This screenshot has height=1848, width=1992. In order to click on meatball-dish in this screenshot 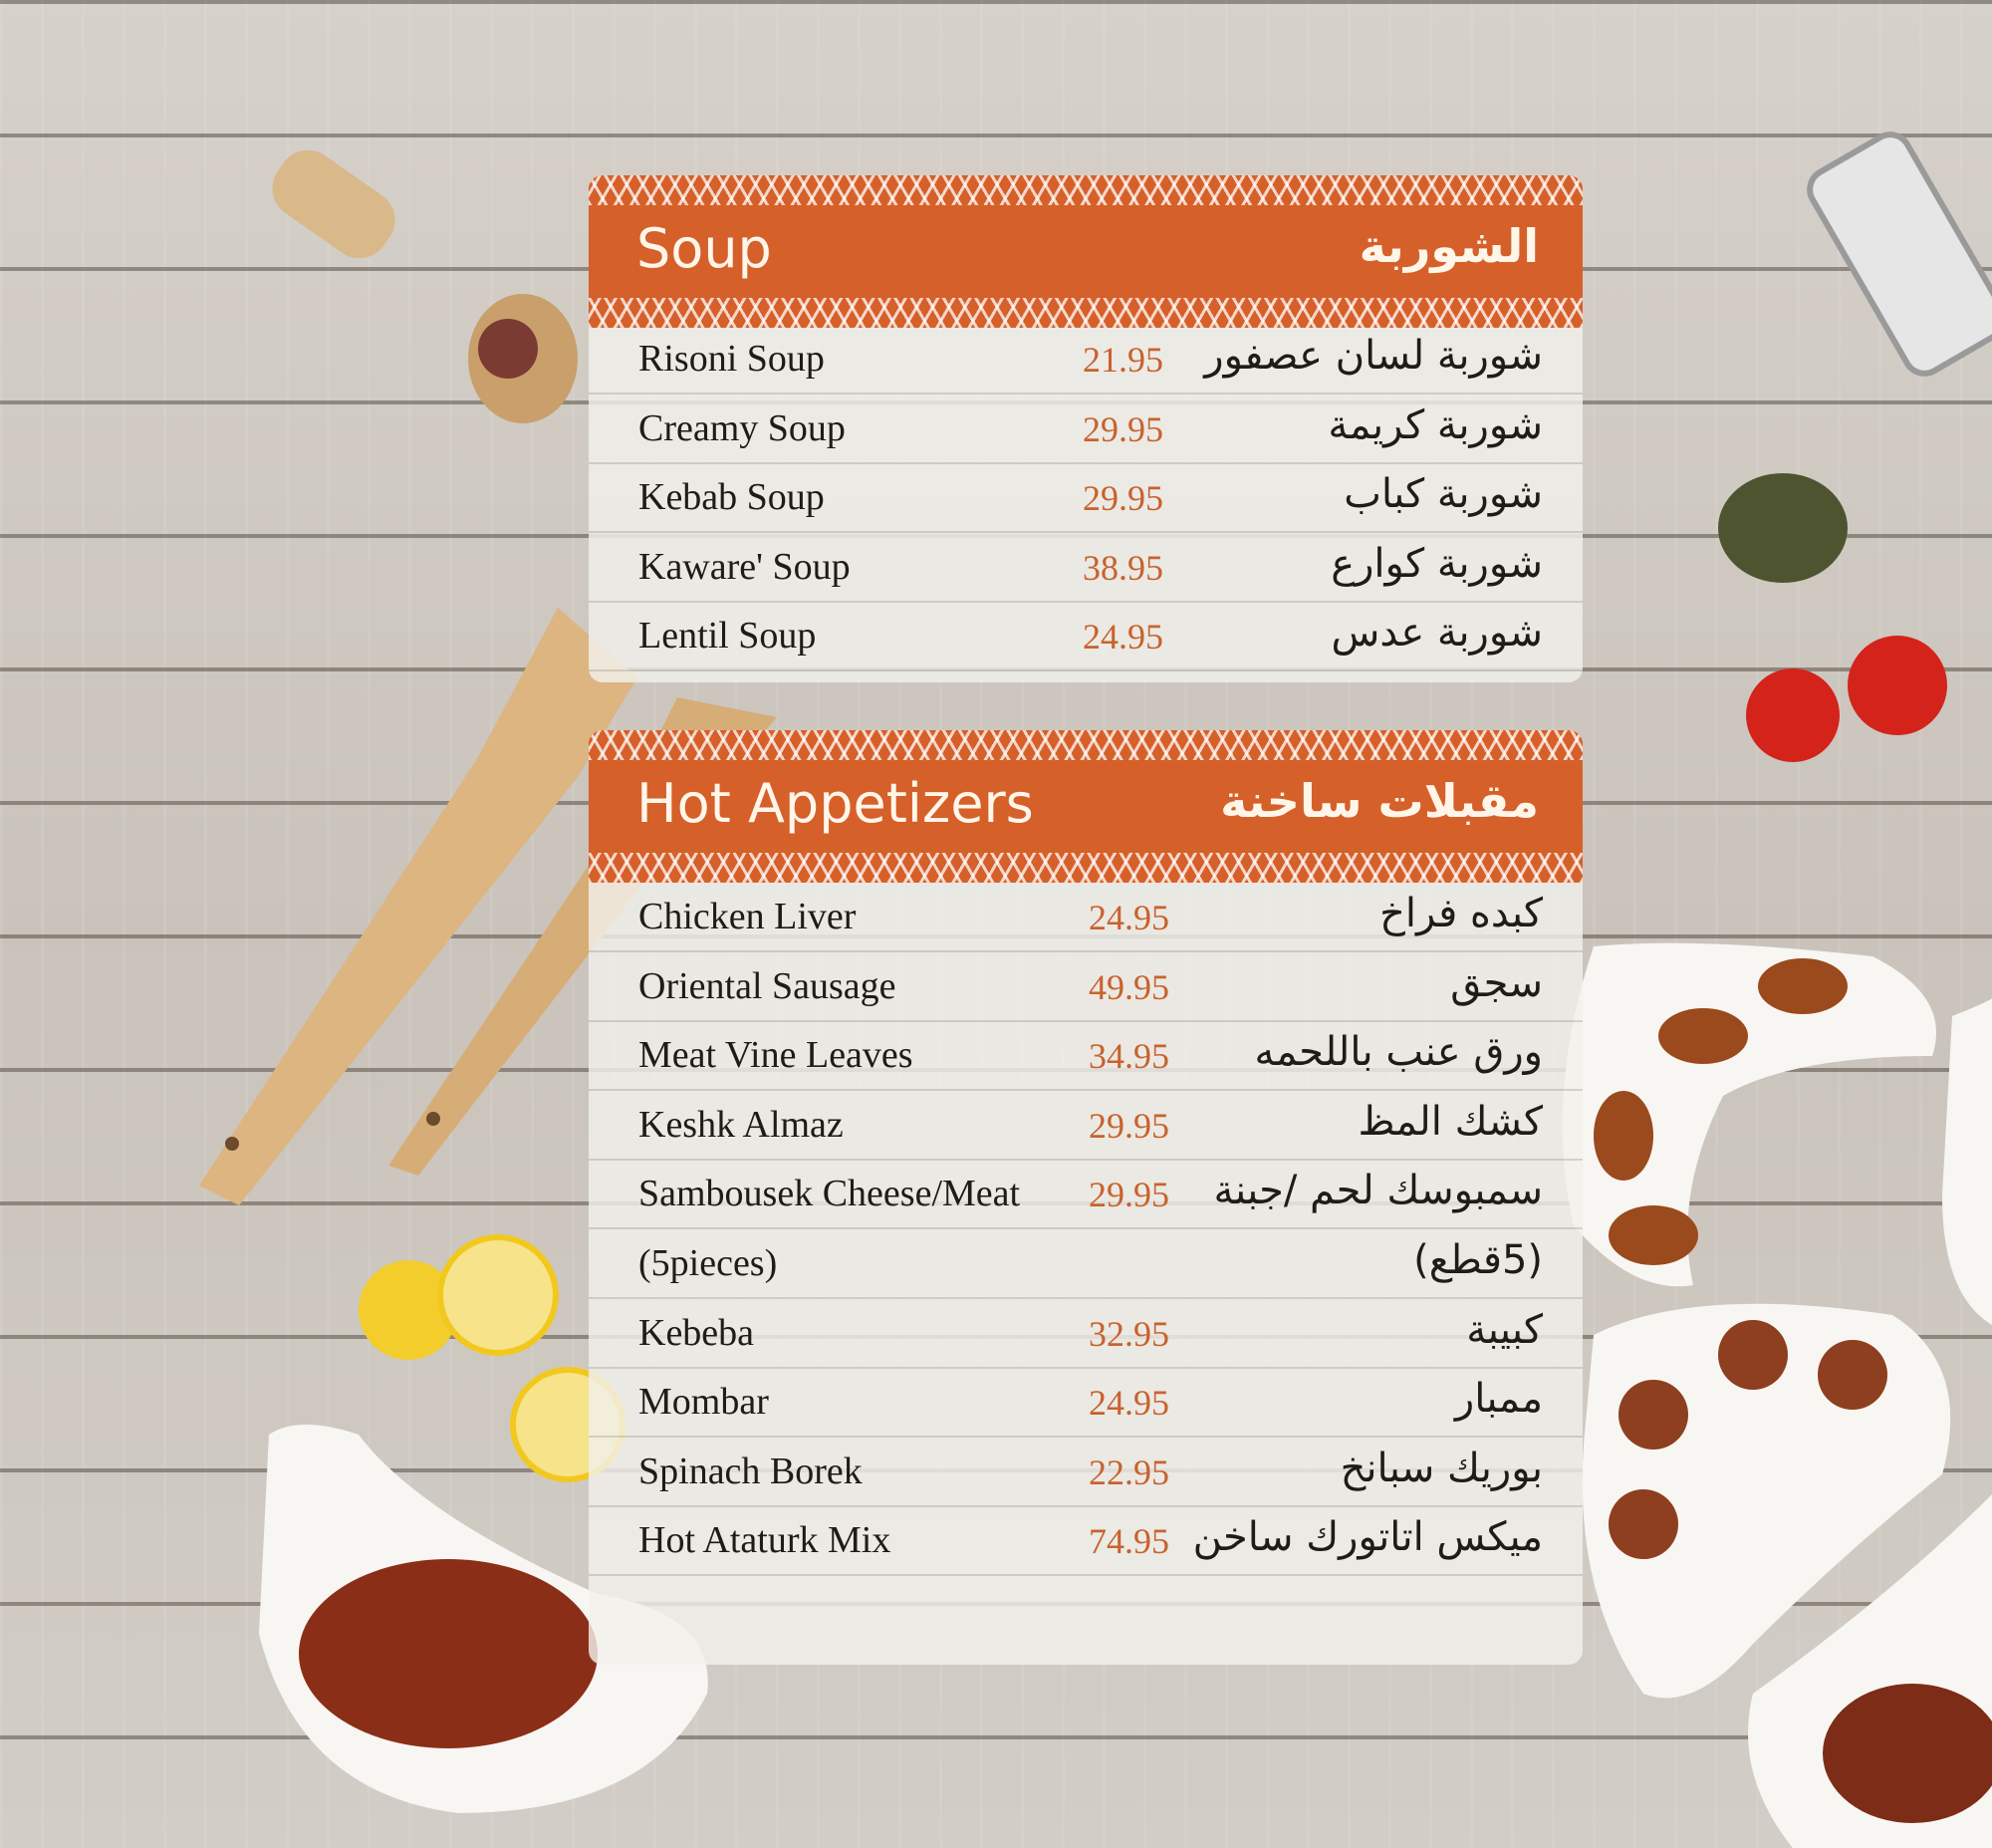, I will do `click(1766, 1501)`.